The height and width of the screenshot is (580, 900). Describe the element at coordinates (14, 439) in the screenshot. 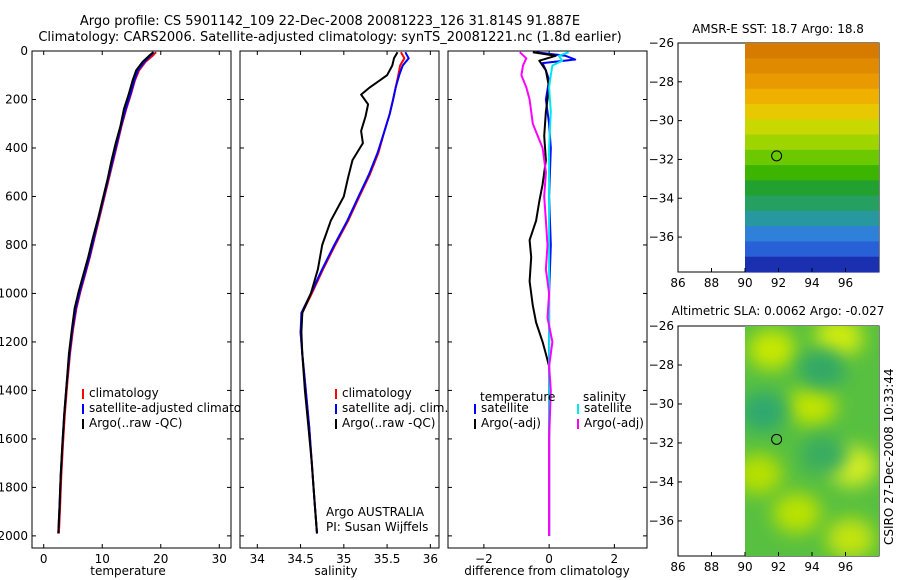

I see `y-tick-label: 1600` at that location.